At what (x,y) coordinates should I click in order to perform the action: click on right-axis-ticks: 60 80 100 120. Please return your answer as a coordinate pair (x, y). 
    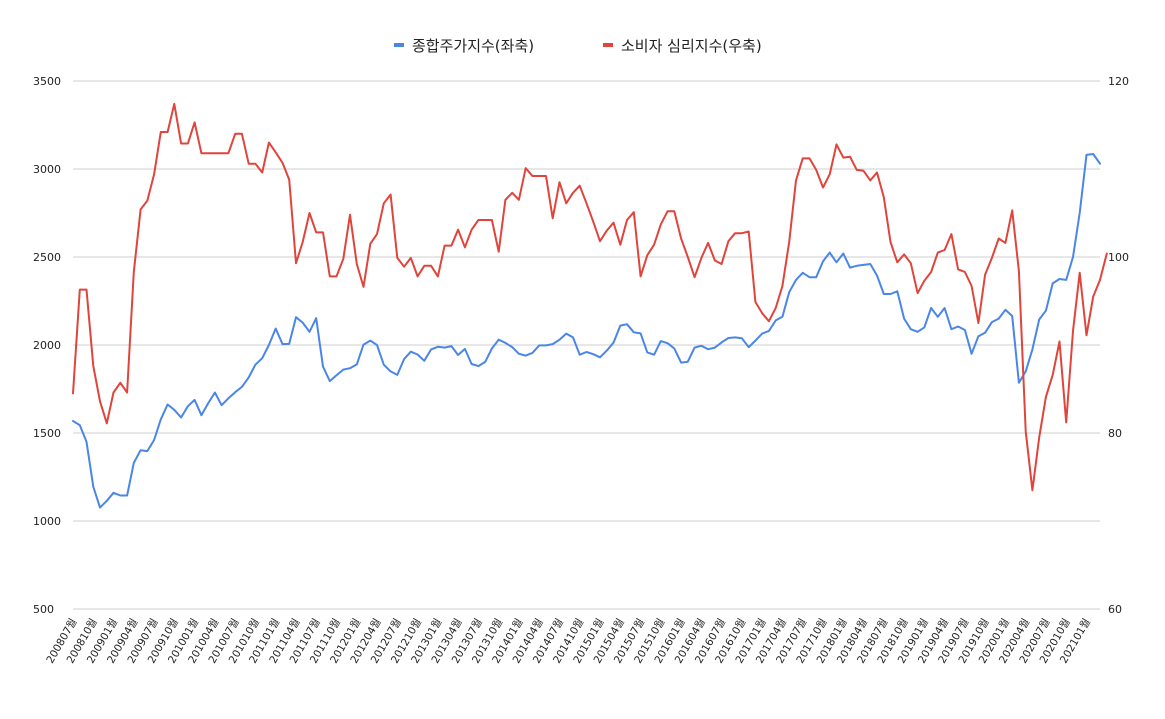
    Looking at the image, I should click on (1118, 345).